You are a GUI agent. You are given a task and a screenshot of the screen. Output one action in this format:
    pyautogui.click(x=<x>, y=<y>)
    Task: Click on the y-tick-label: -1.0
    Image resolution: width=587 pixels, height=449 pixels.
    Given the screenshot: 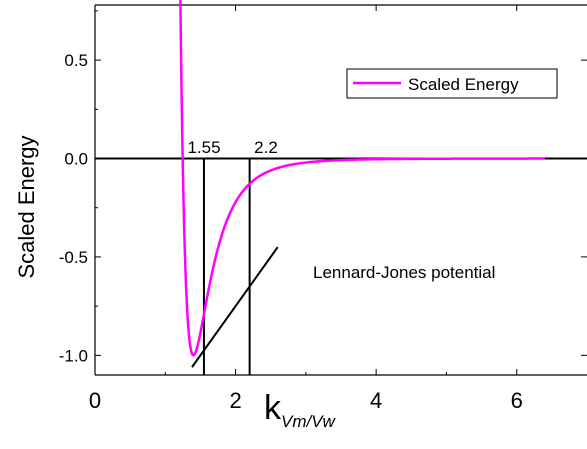 What is the action you would take?
    pyautogui.click(x=73, y=355)
    